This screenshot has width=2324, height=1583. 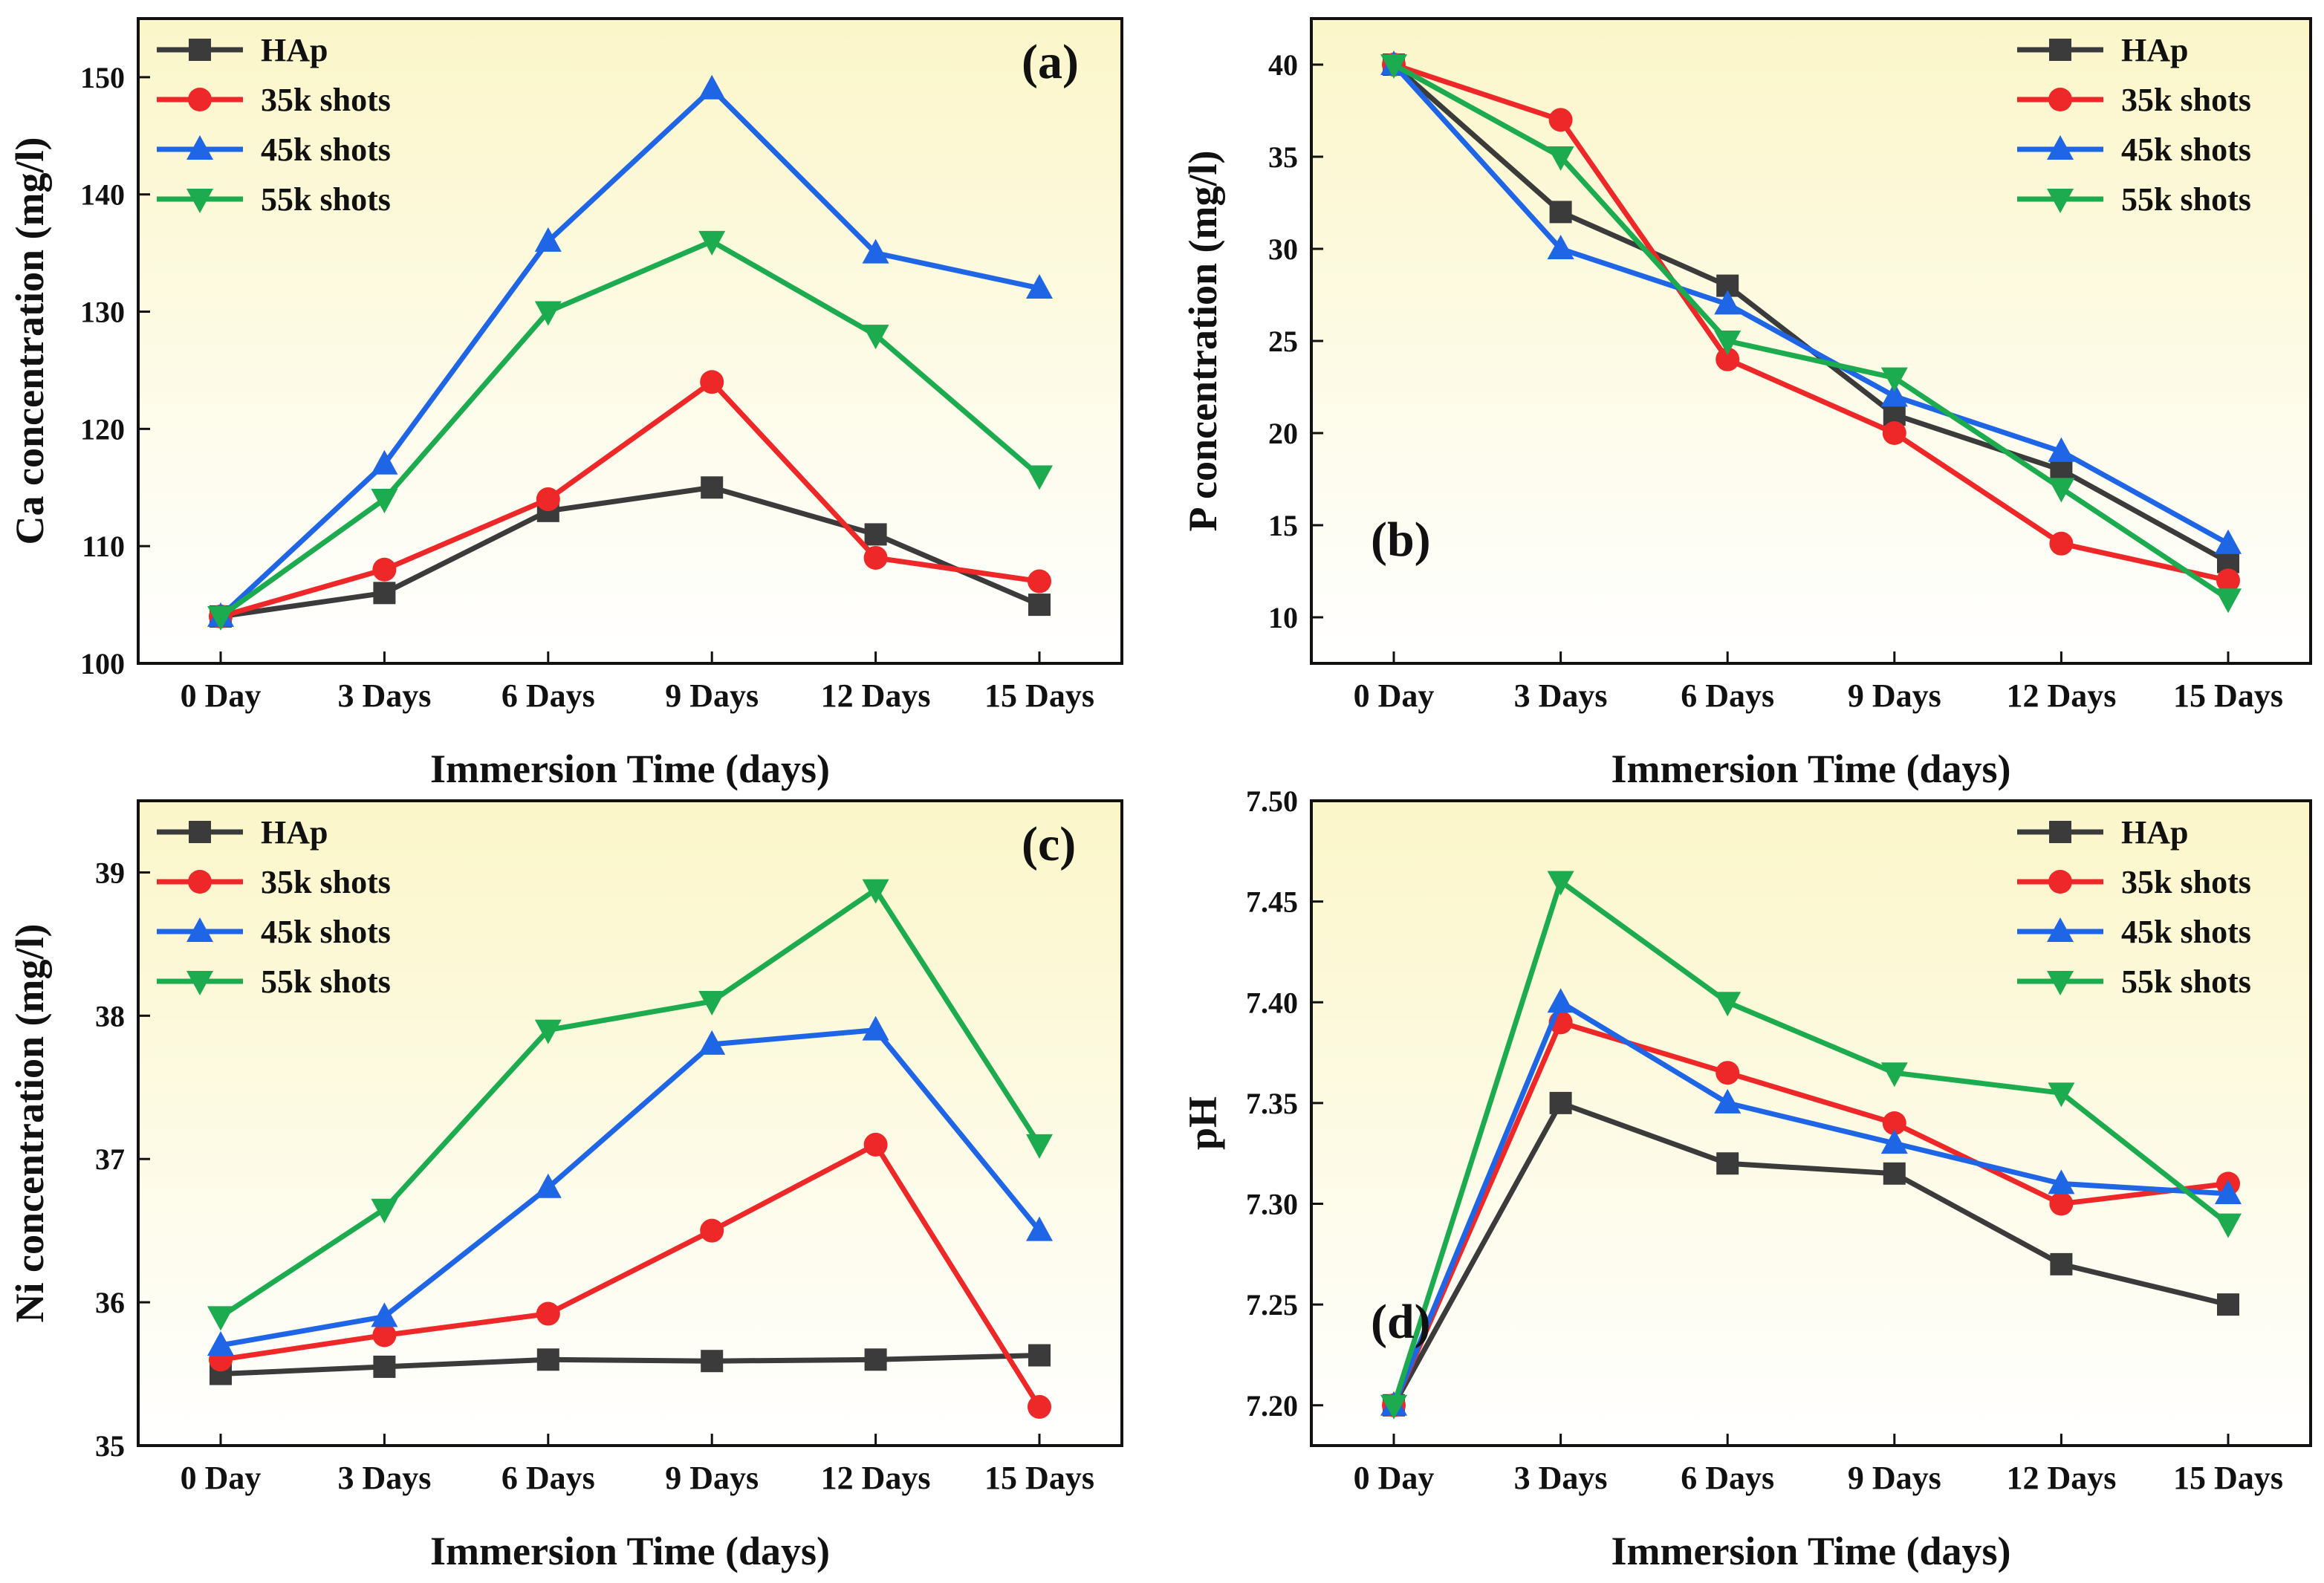 What do you see at coordinates (548, 696) in the screenshot?
I see `x-tick-label: 6 Days` at bounding box center [548, 696].